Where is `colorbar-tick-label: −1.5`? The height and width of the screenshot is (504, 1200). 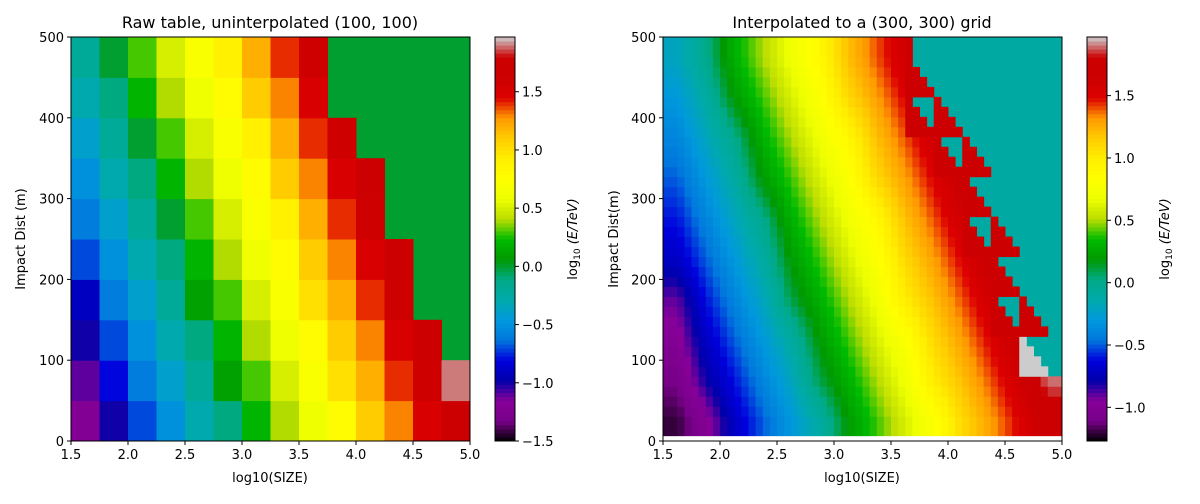
colorbar-tick-label: −1.5 is located at coordinates (538, 442).